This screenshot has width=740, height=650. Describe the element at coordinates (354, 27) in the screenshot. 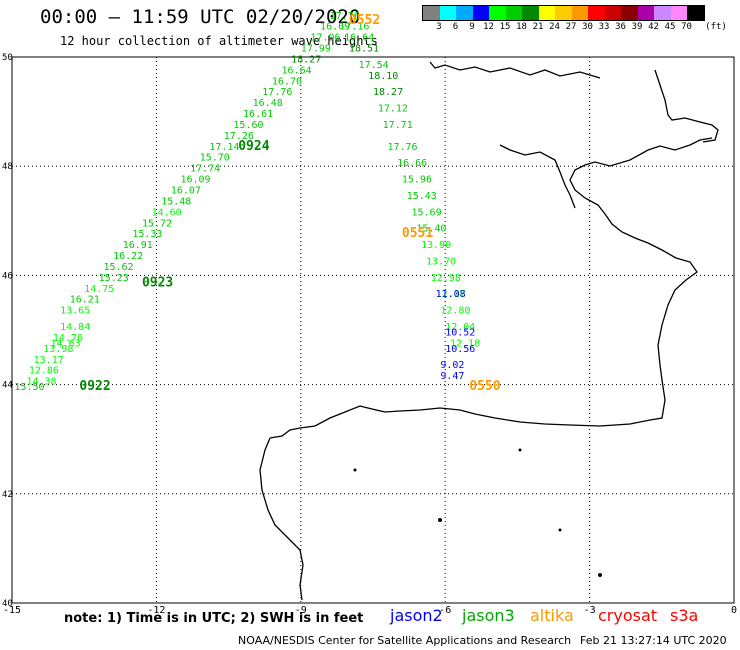

I see `swh-value-jason3: 17.16` at that location.